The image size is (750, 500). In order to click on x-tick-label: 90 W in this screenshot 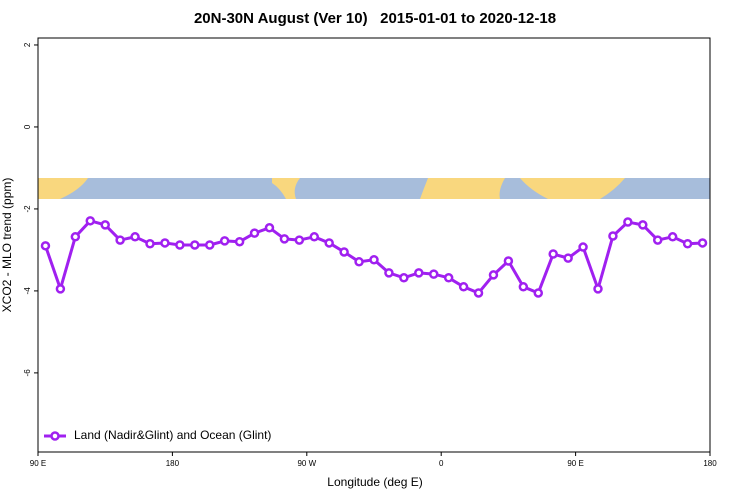, I will do `click(306, 463)`.